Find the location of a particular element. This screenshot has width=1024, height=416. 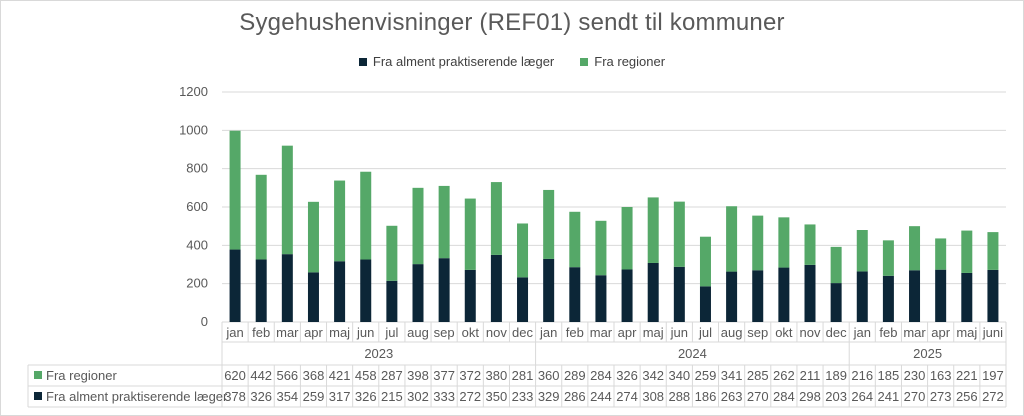

table-cell-value: 372 is located at coordinates (470, 375).